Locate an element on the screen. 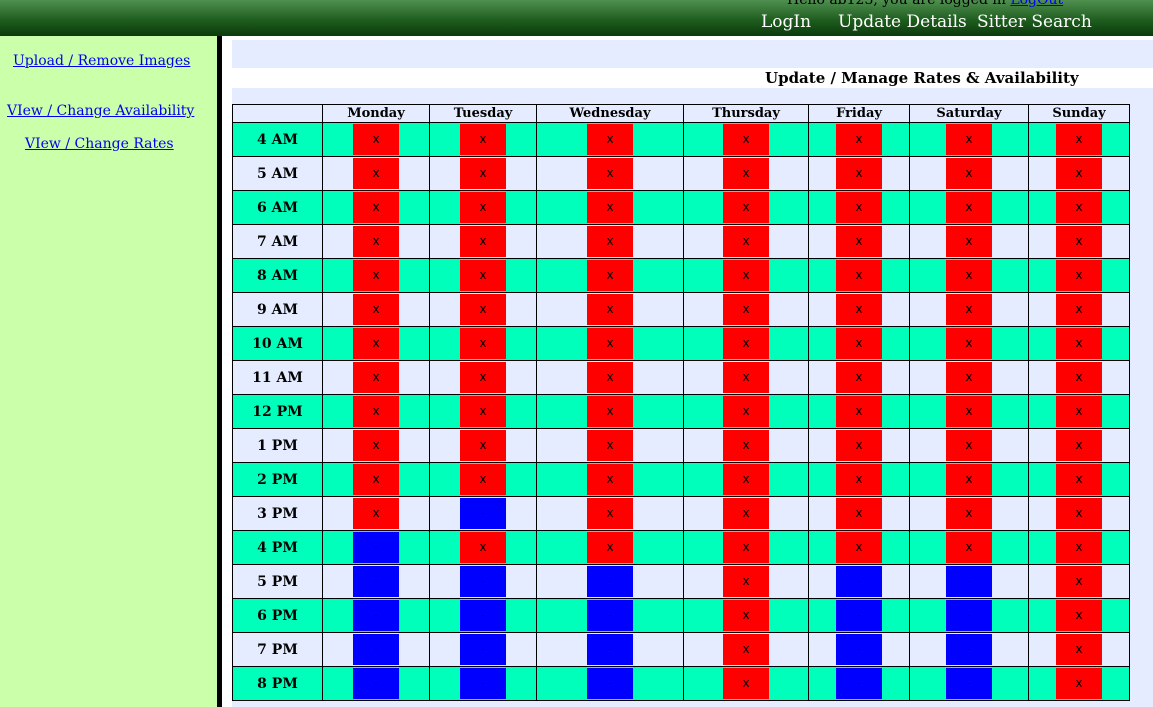 Image resolution: width=1153 pixels, height=707 pixels. nav-sitter-search: Sitter Search is located at coordinates (1034, 22).